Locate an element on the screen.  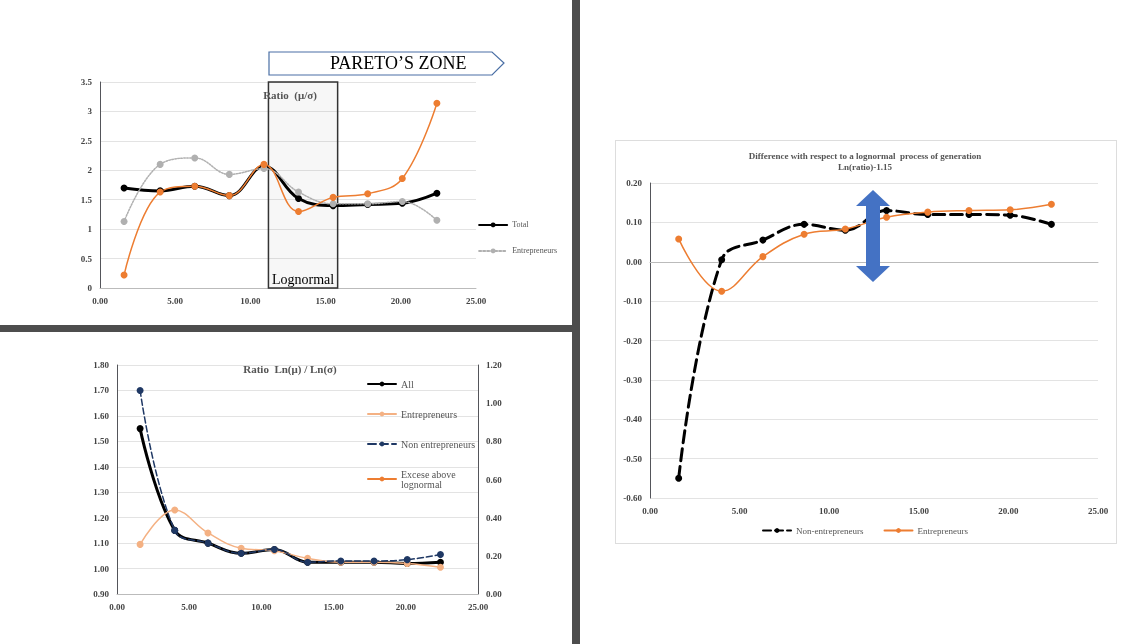
y-tick-label: 2.5 is located at coordinates (86, 140).